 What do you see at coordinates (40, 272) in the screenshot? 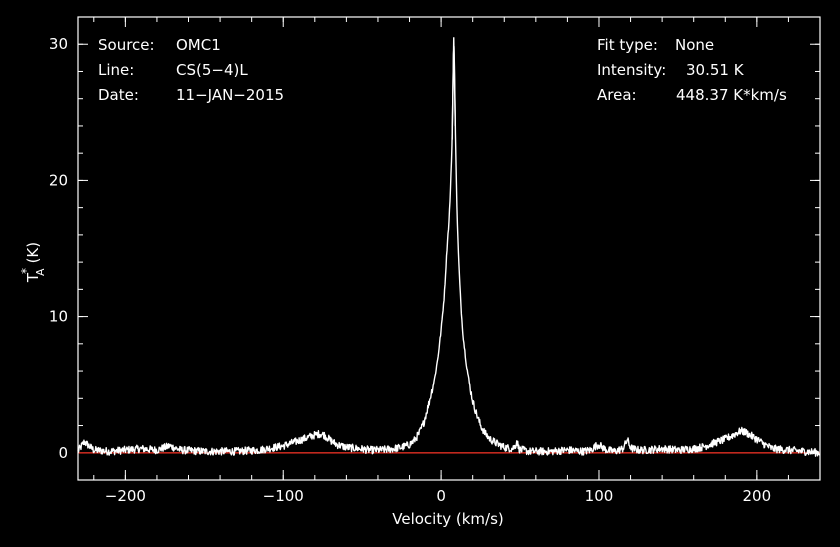
I see `y-axis-label-sub: A` at bounding box center [40, 272].